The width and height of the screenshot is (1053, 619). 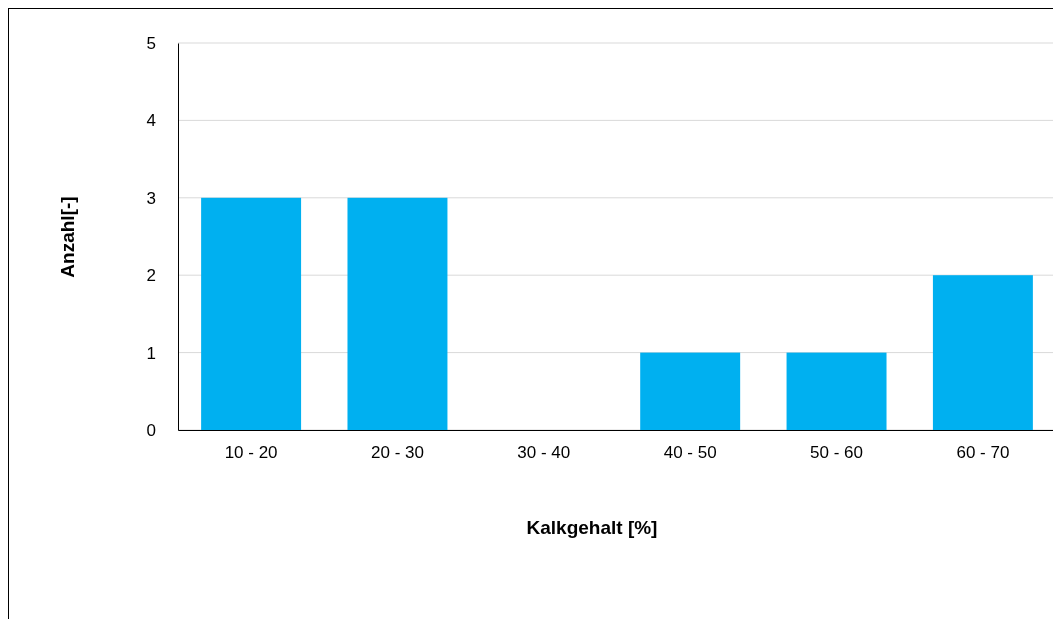 What do you see at coordinates (592, 527) in the screenshot?
I see `x-axis-title: Kalkgehalt [%]` at bounding box center [592, 527].